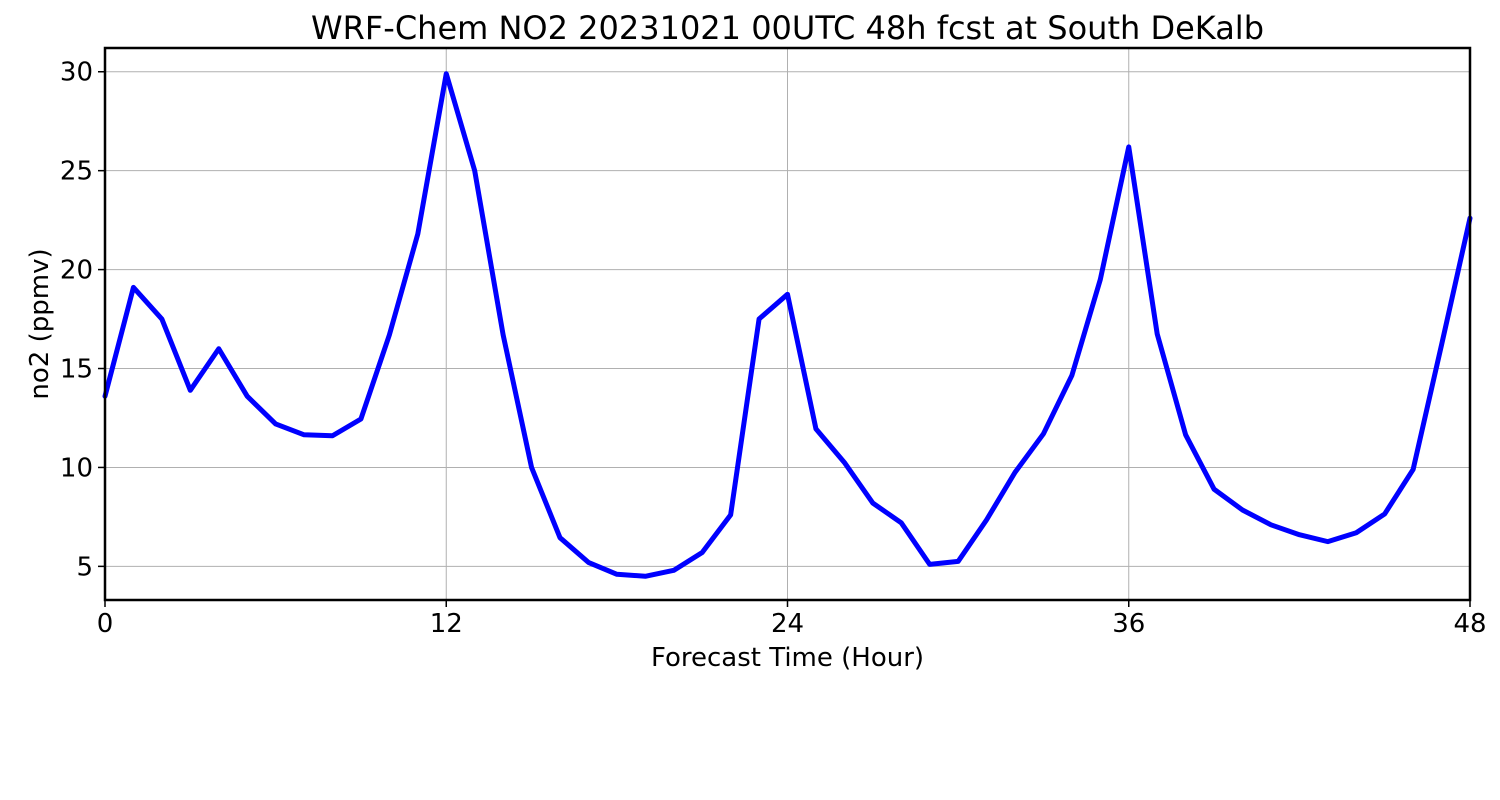 The image size is (1500, 800). What do you see at coordinates (105, 624) in the screenshot?
I see `x-tick-label: 0` at bounding box center [105, 624].